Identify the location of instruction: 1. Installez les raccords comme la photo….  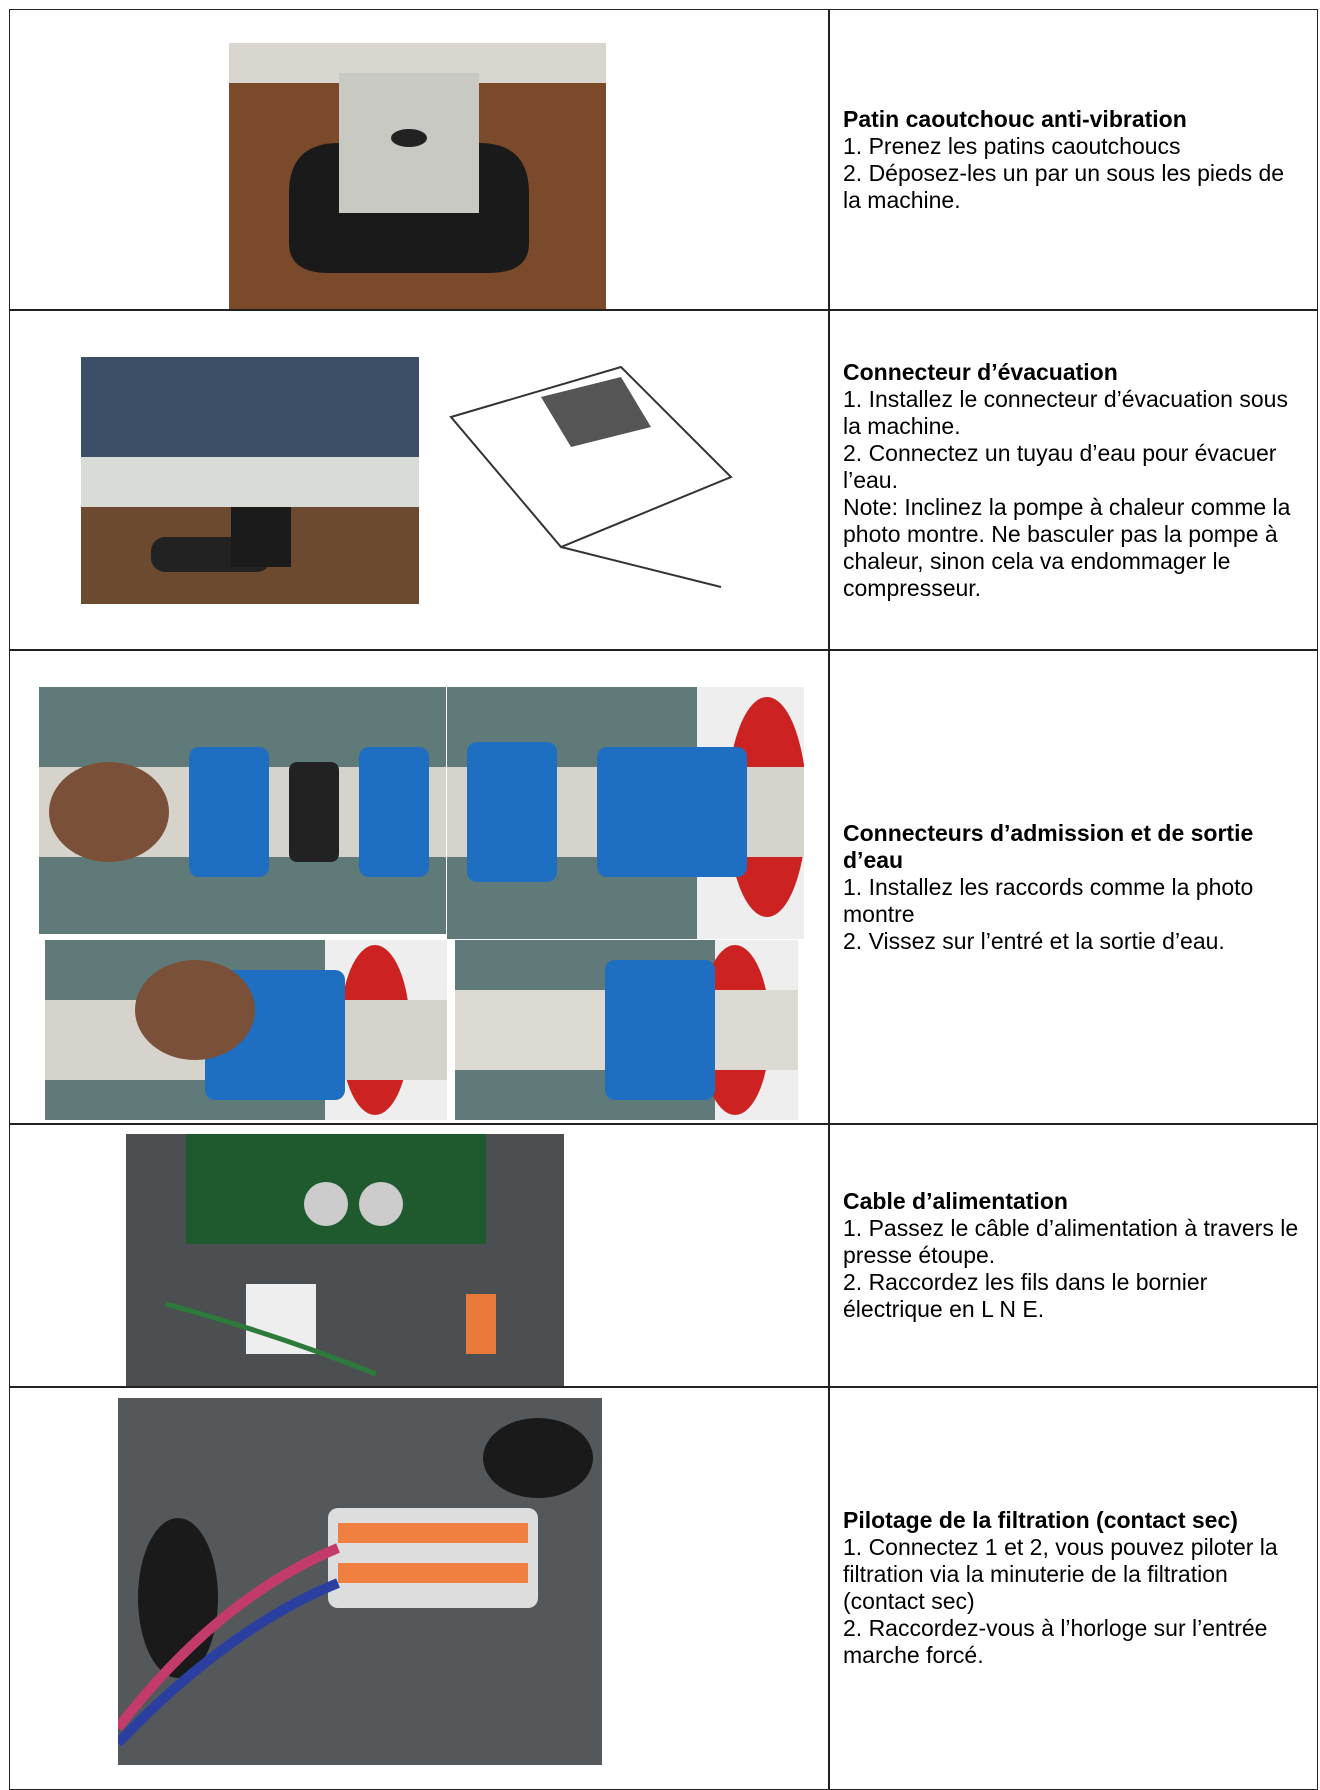
(1048, 900).